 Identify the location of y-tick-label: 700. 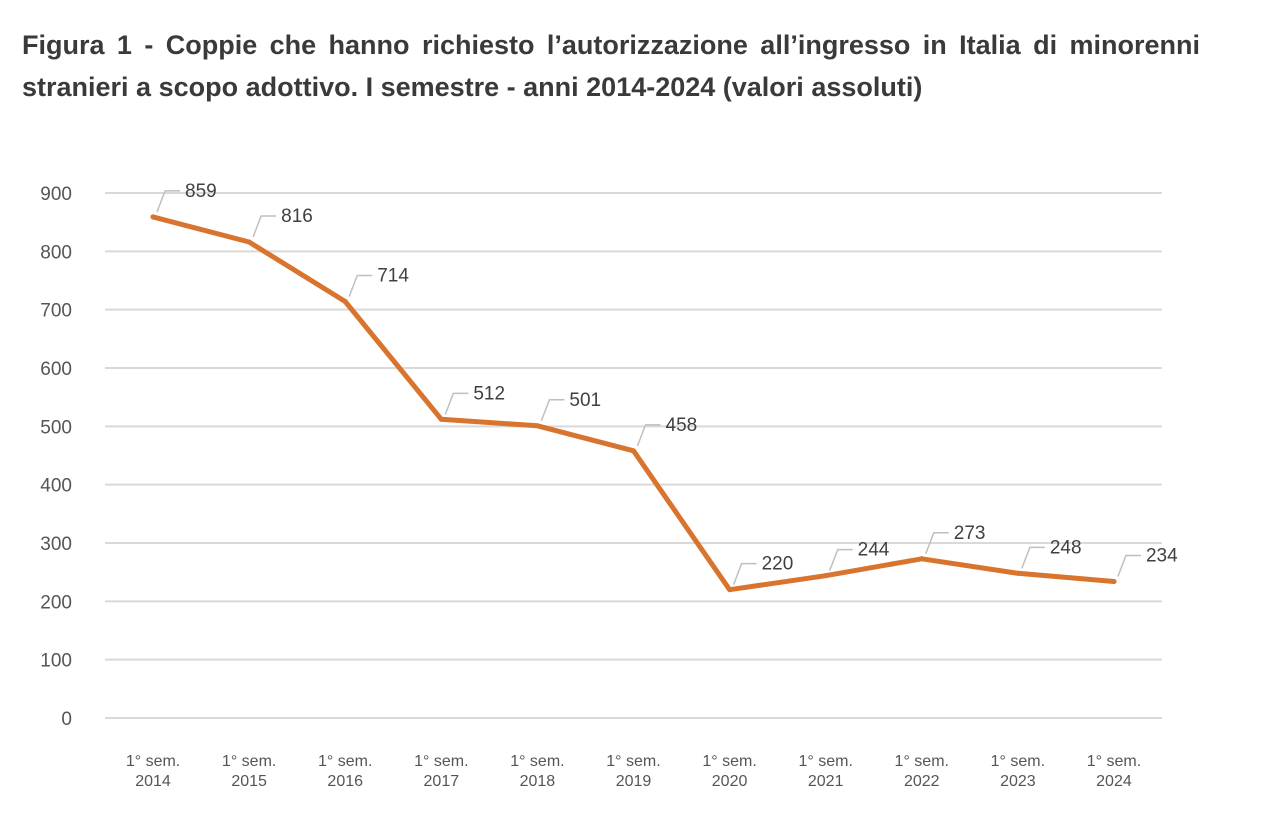
(56, 311).